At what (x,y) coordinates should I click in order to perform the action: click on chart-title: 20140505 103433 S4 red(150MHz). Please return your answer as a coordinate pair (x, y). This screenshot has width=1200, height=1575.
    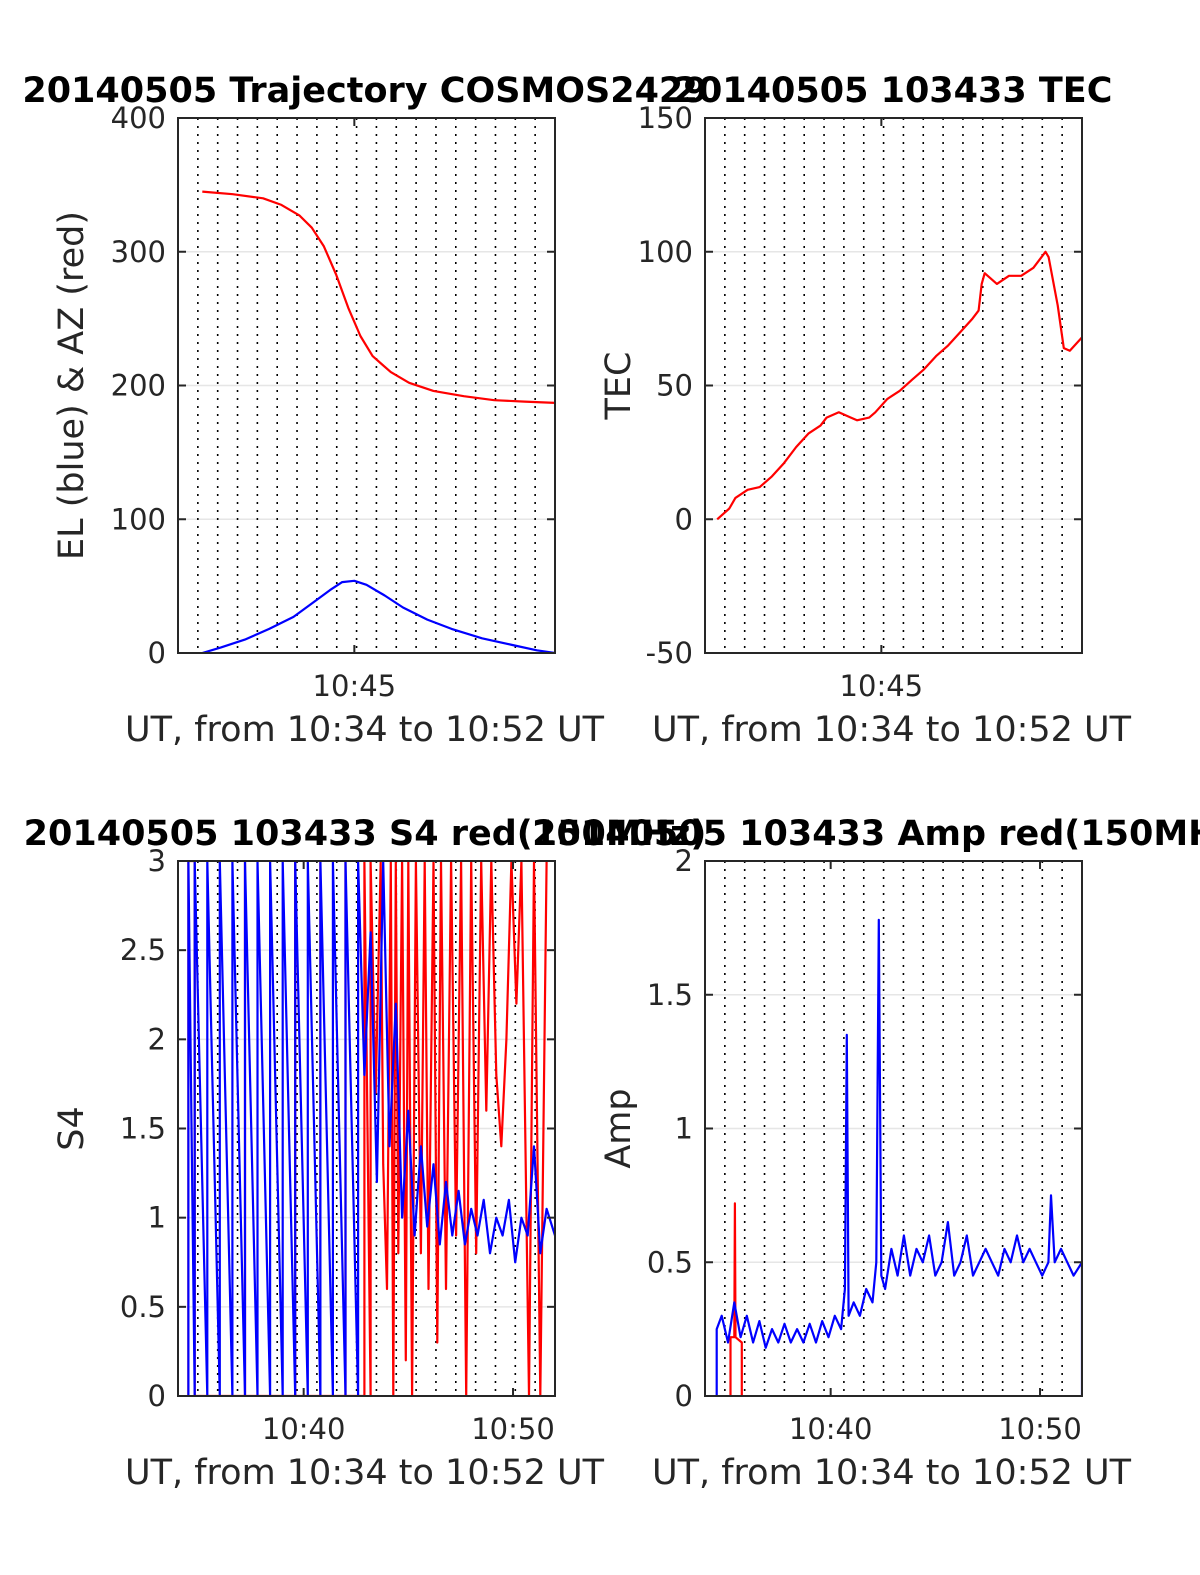
    Looking at the image, I should click on (365, 834).